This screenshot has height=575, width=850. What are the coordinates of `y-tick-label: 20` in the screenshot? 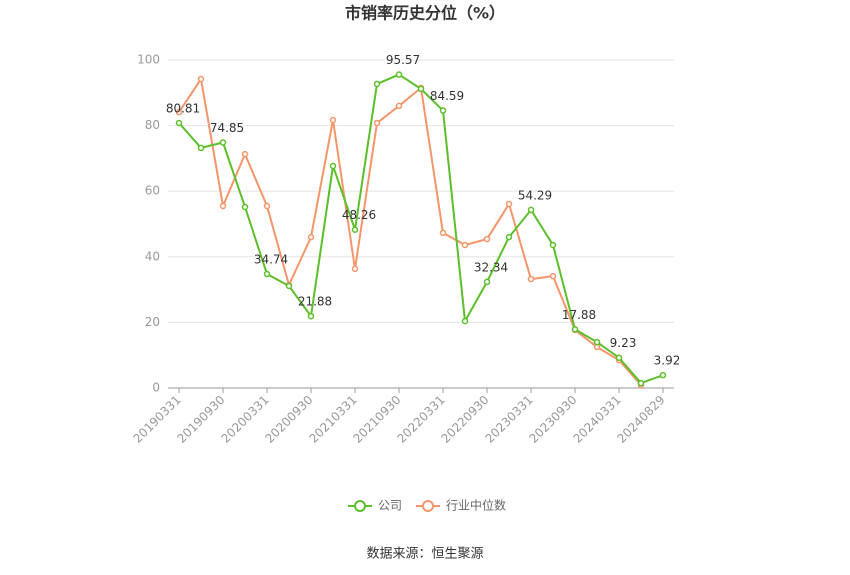 It's located at (152, 322).